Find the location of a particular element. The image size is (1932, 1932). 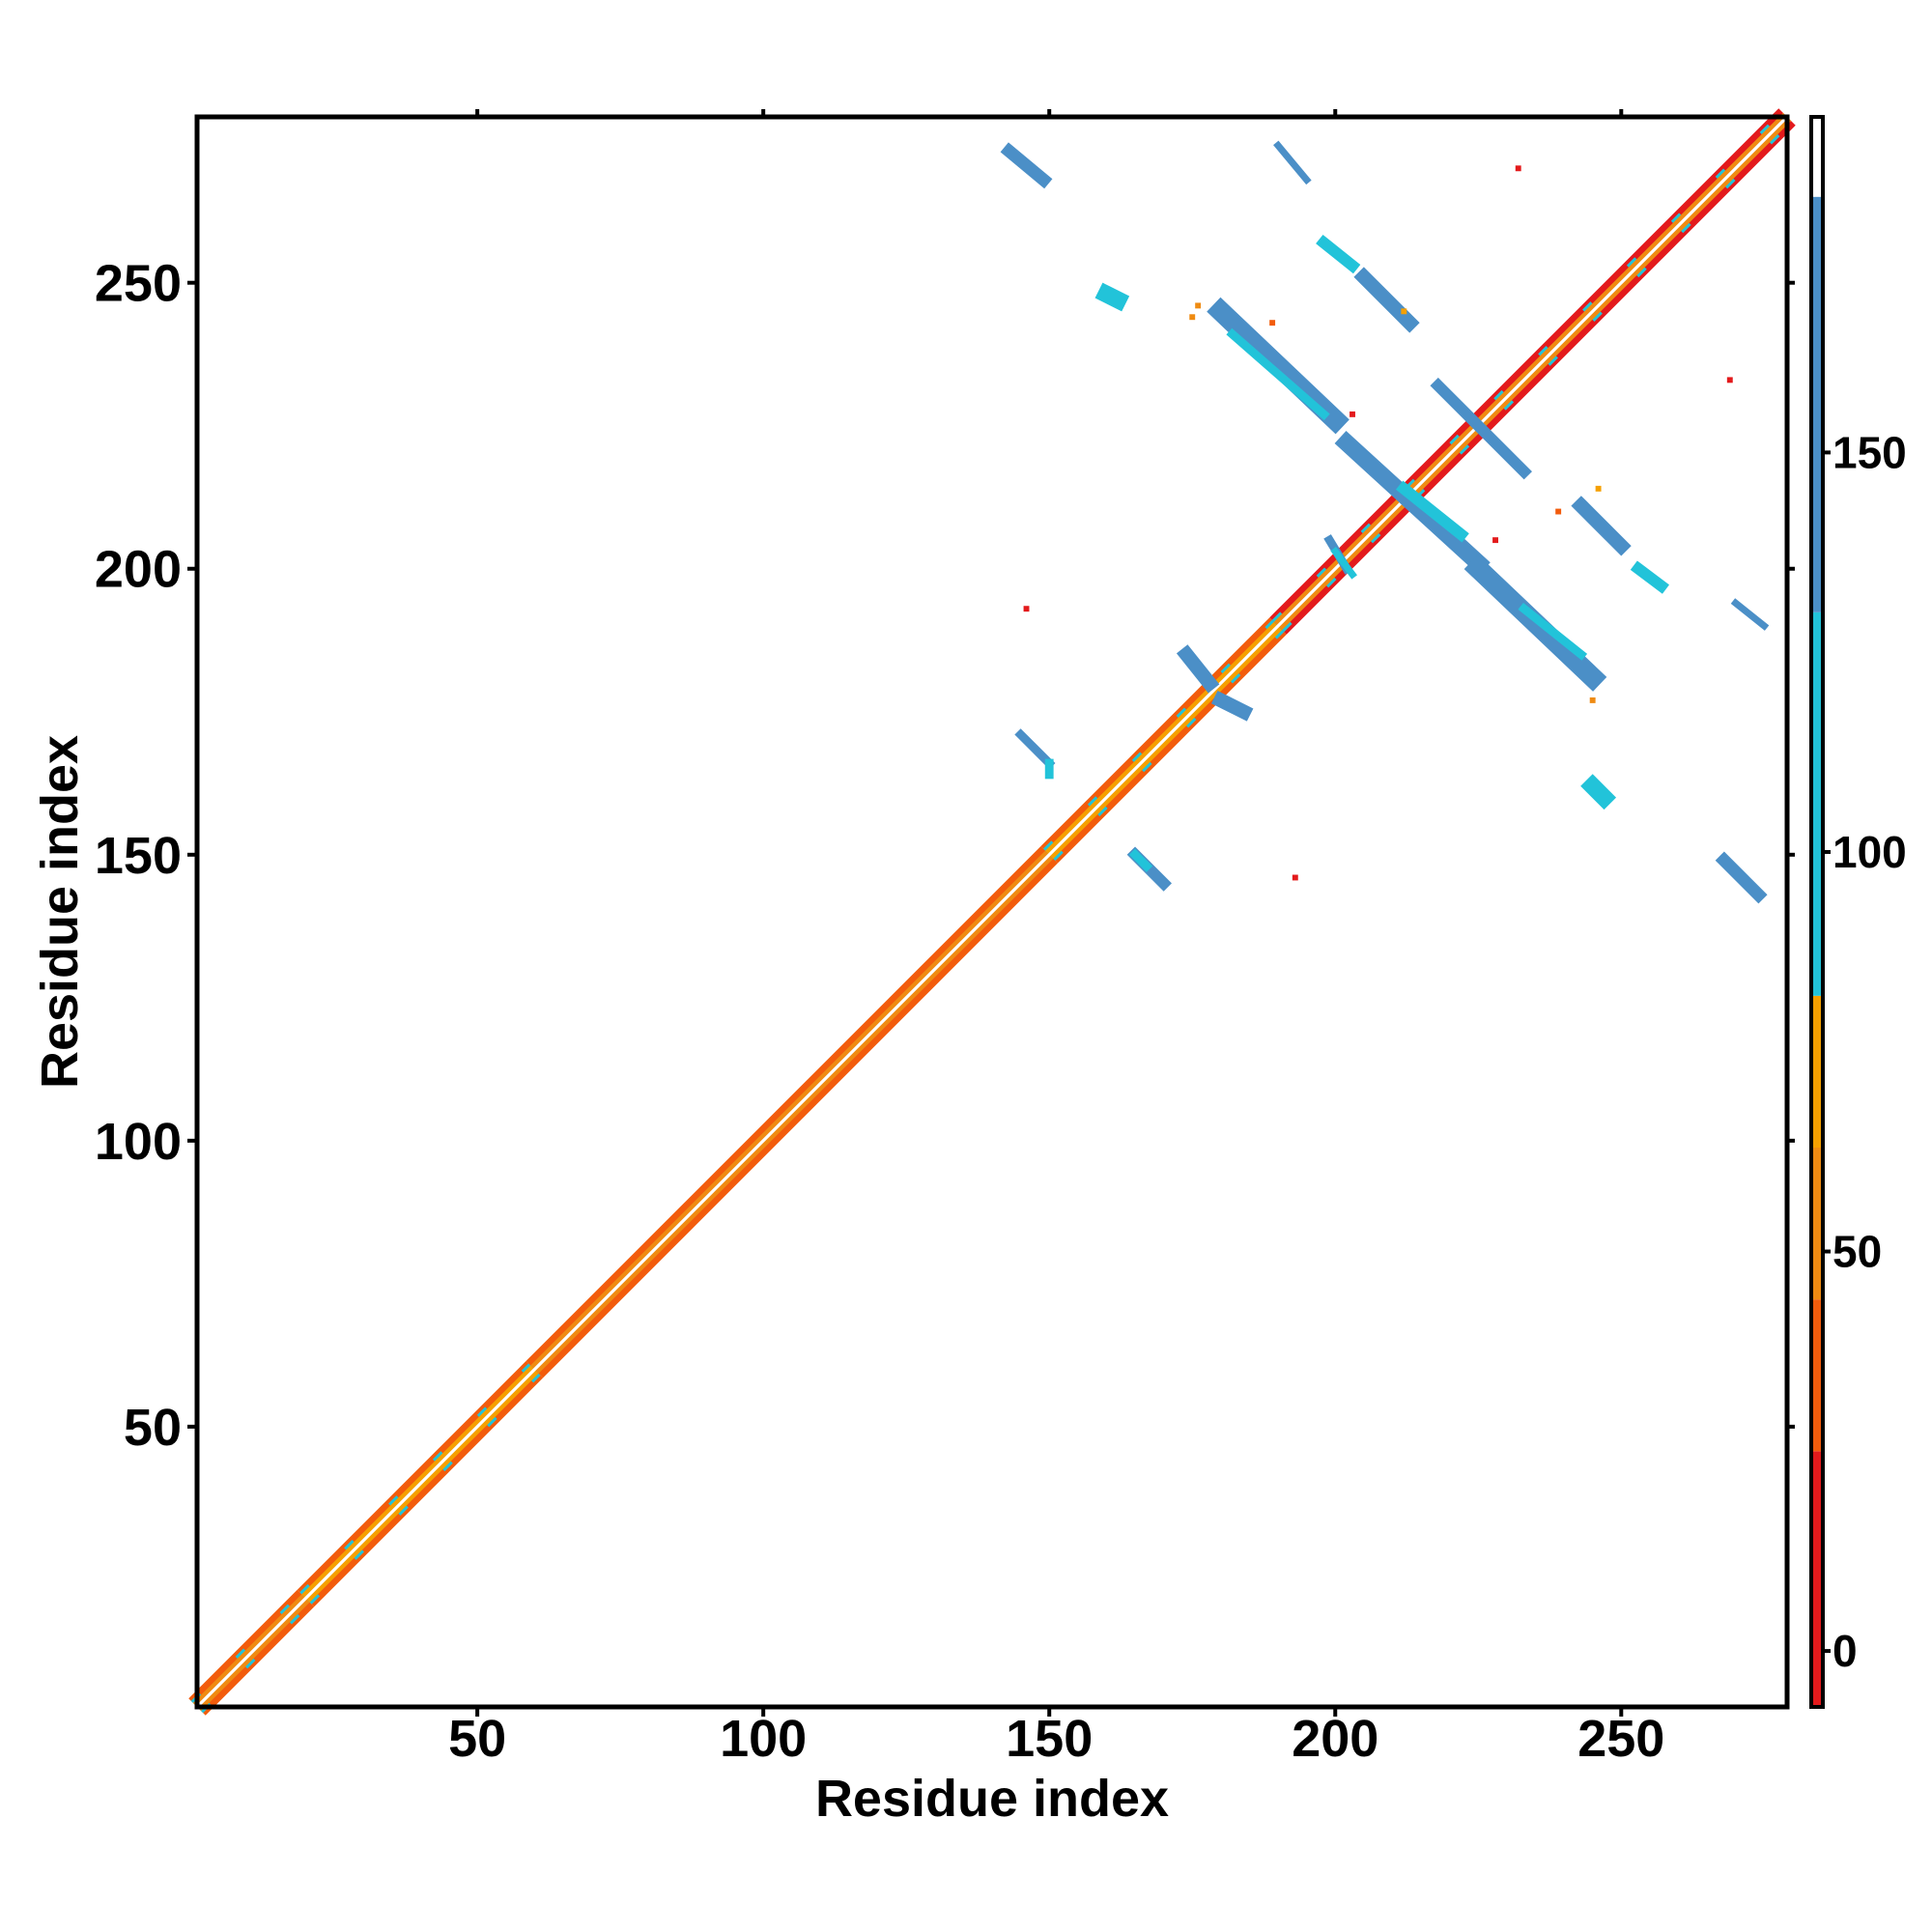

y-tick-label: 50 is located at coordinates (153, 1428).